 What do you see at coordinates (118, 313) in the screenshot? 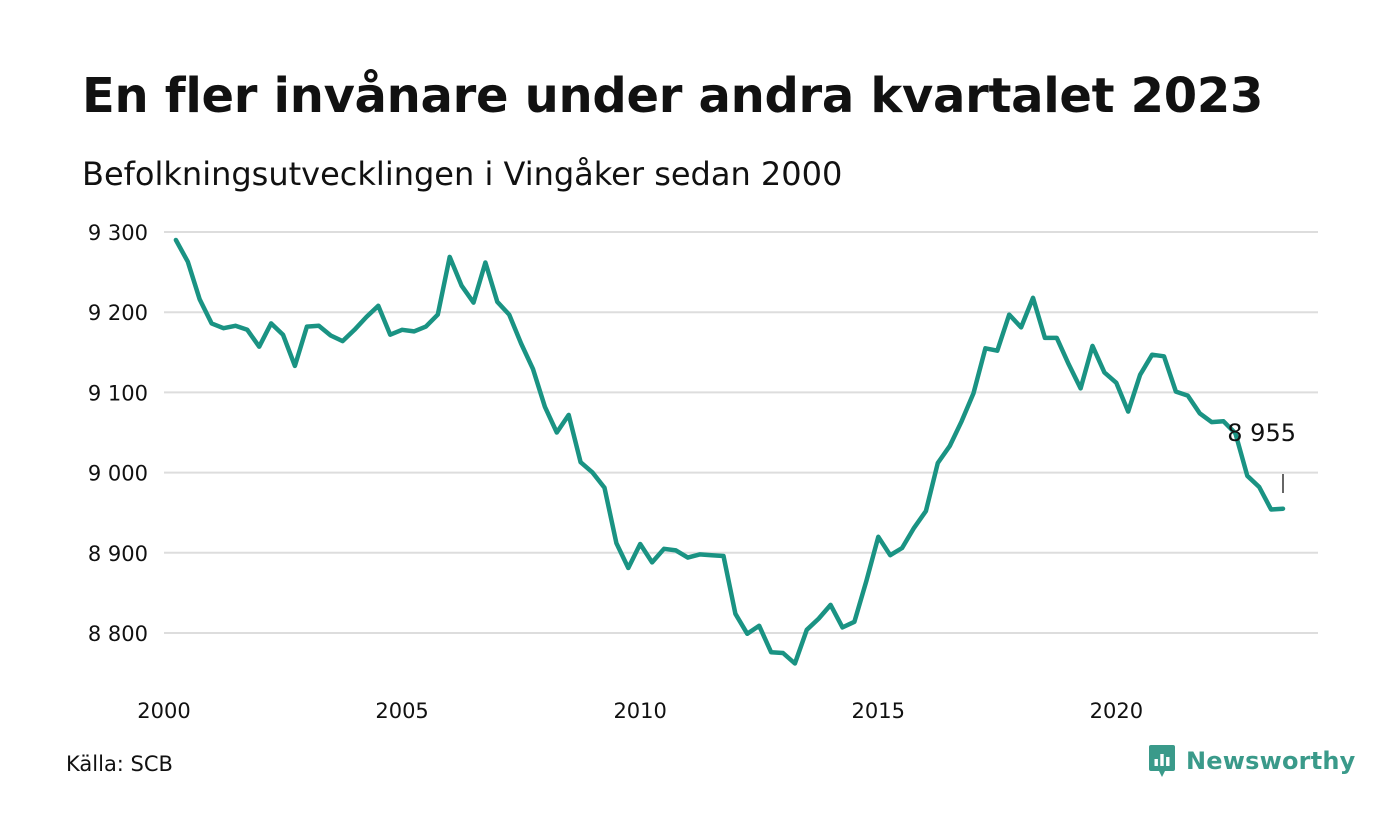
I see `y-tick-label: 9 200` at bounding box center [118, 313].